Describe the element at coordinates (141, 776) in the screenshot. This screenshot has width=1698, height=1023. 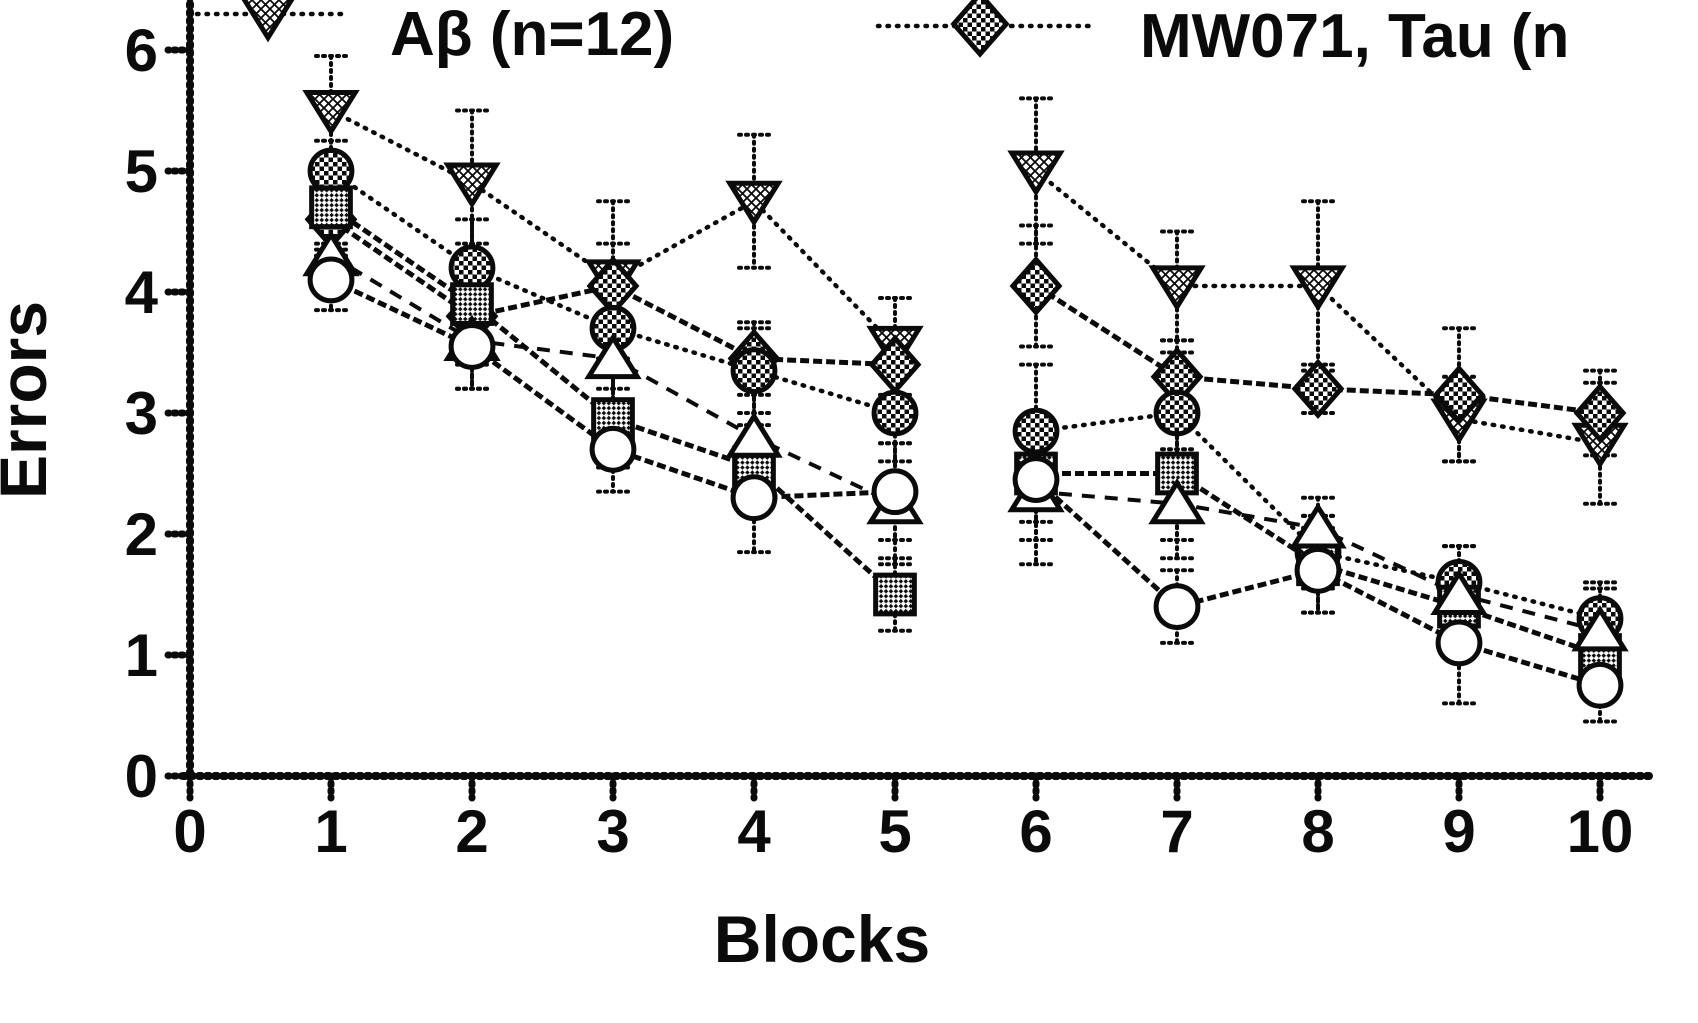
I see `y-tick-label: 0` at that location.